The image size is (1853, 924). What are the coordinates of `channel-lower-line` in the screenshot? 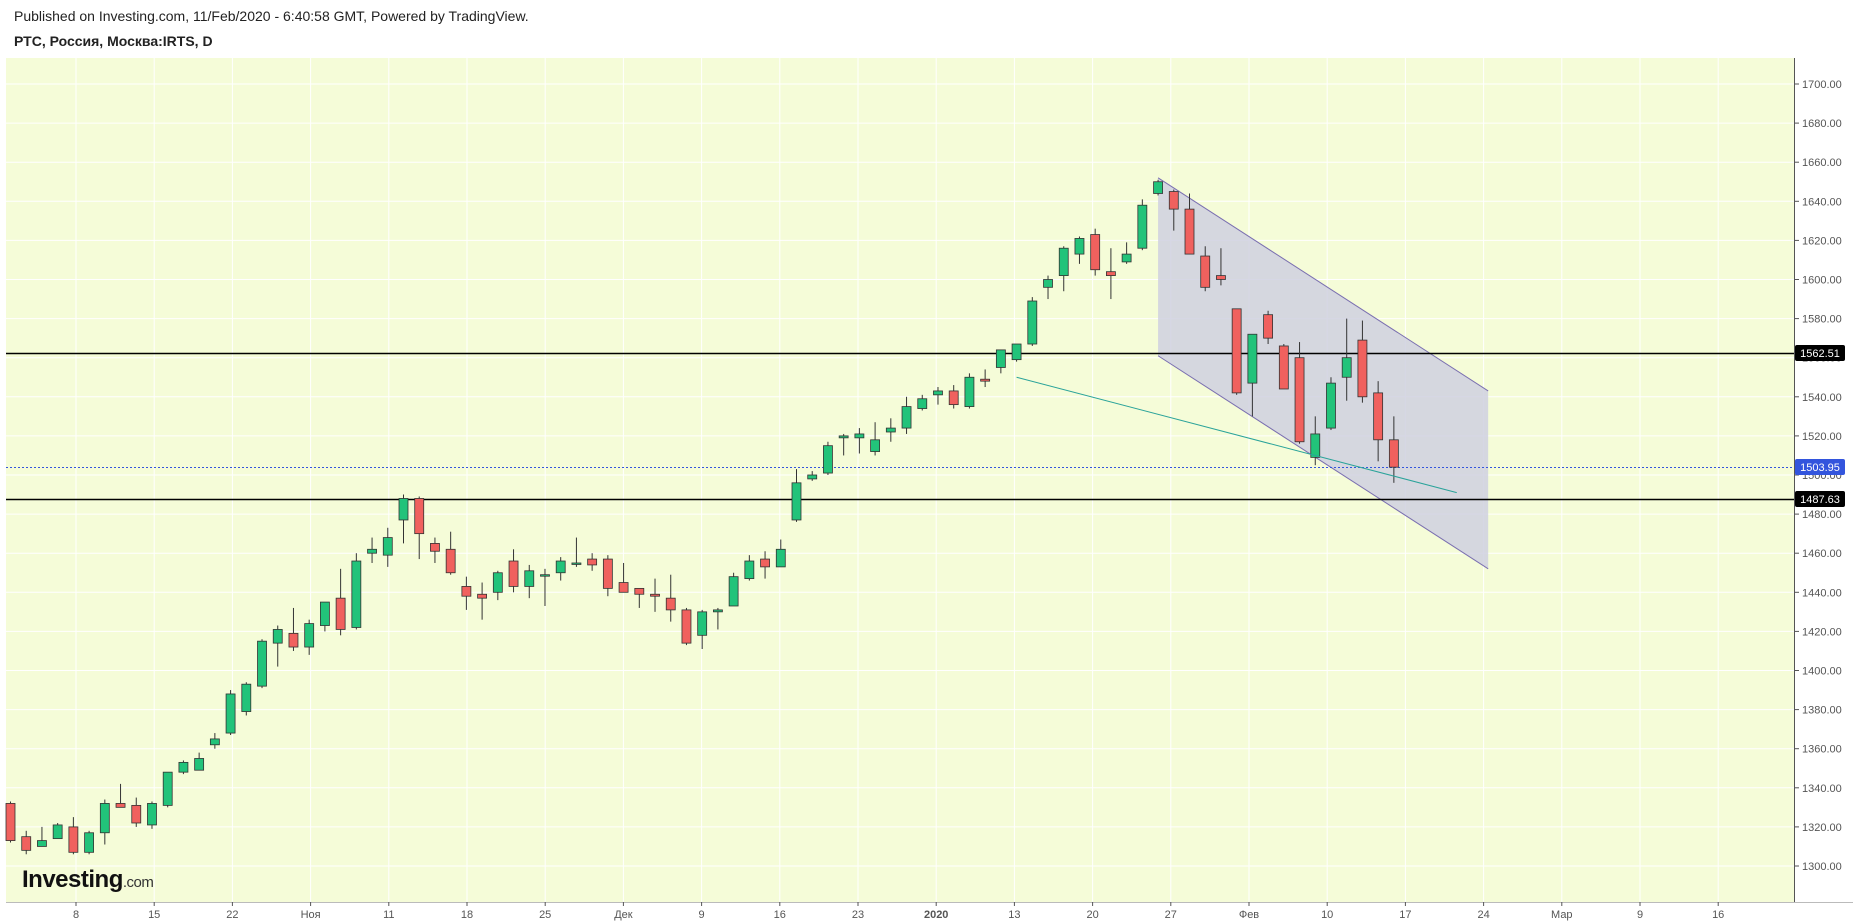 It's located at (1323, 462).